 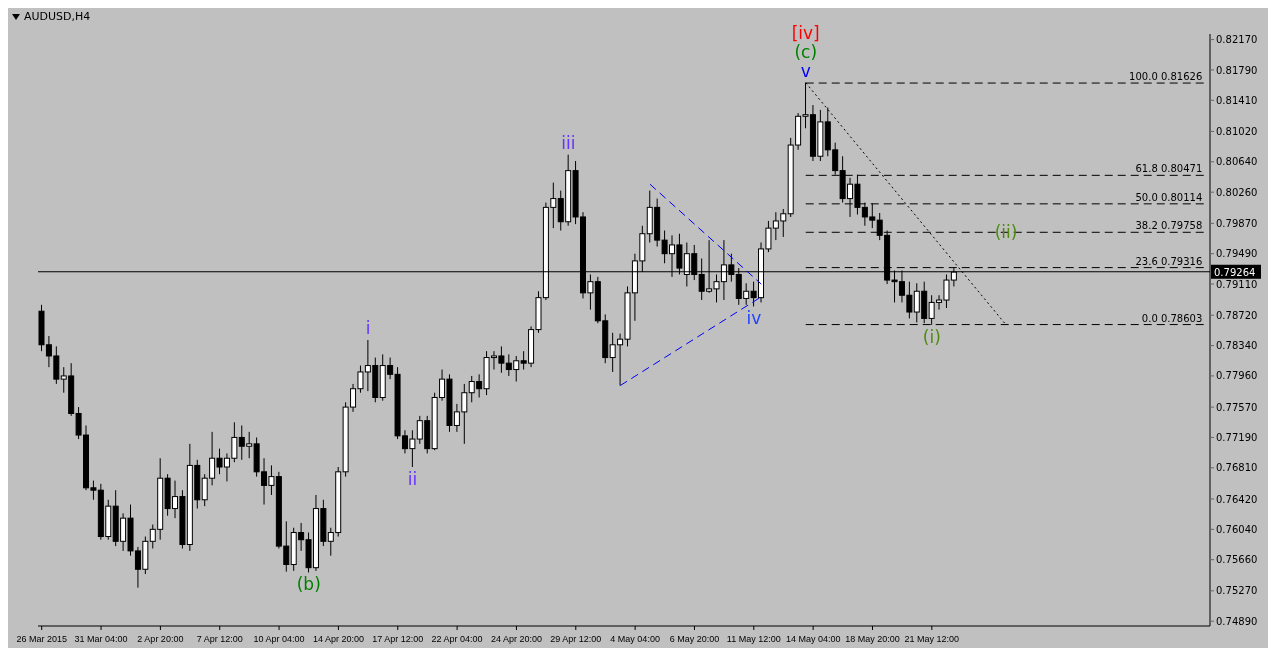 What do you see at coordinates (1237, 315) in the screenshot?
I see `y-tick-label: 0.78720` at bounding box center [1237, 315].